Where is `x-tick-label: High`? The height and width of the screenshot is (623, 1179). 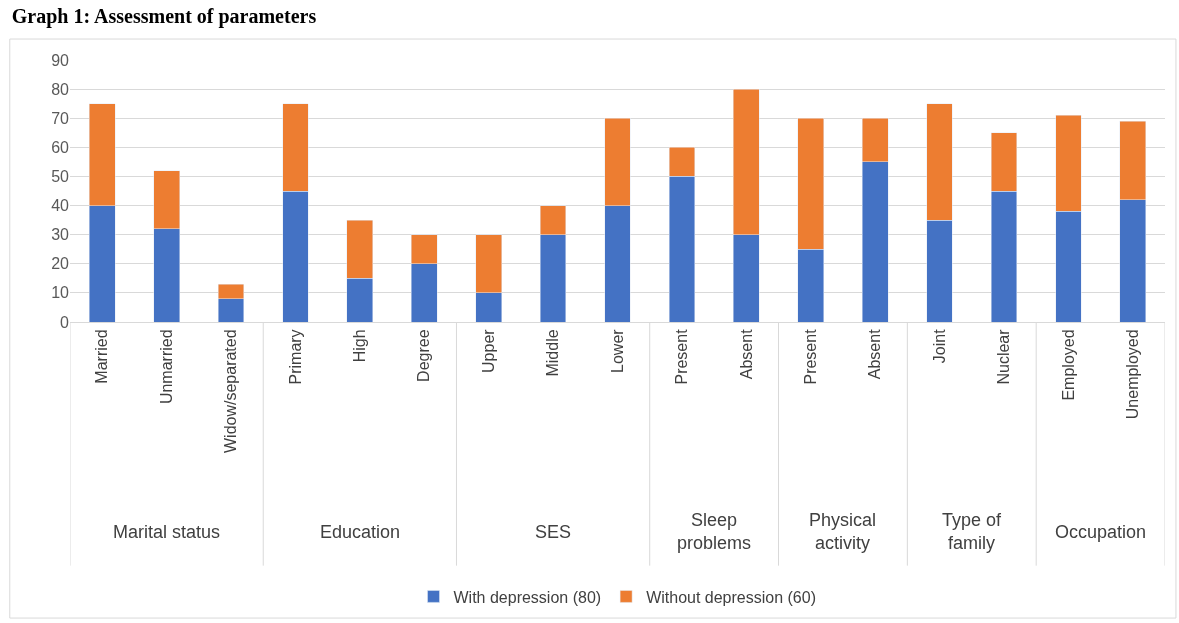
x-tick-label: High is located at coordinates (360, 346).